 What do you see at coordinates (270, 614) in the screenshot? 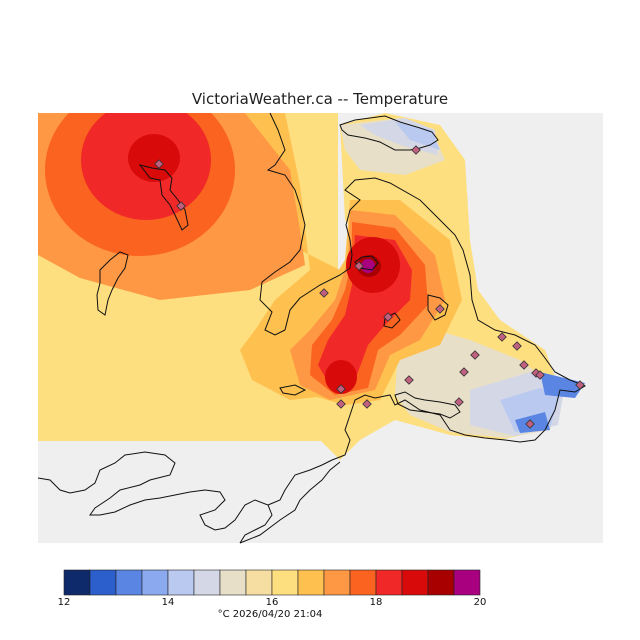
I see `legend-footer: °C 2026/04/20 21:04` at bounding box center [270, 614].